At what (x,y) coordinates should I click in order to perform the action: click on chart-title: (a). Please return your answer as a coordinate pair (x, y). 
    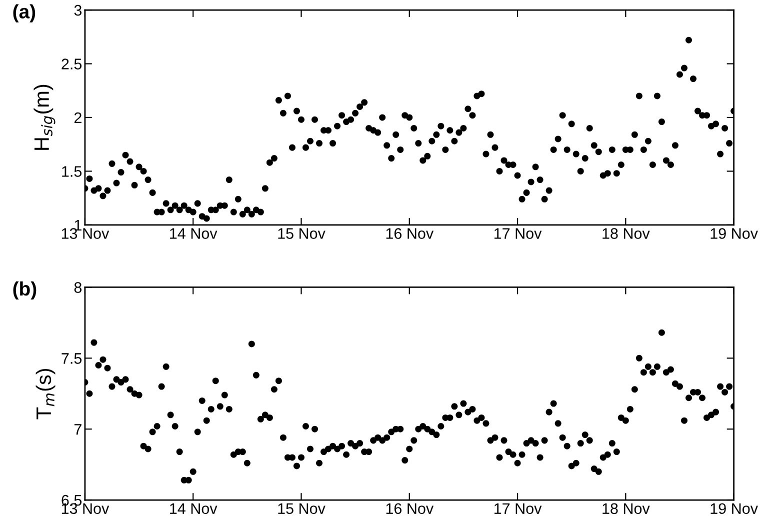
    Looking at the image, I should click on (24, 13).